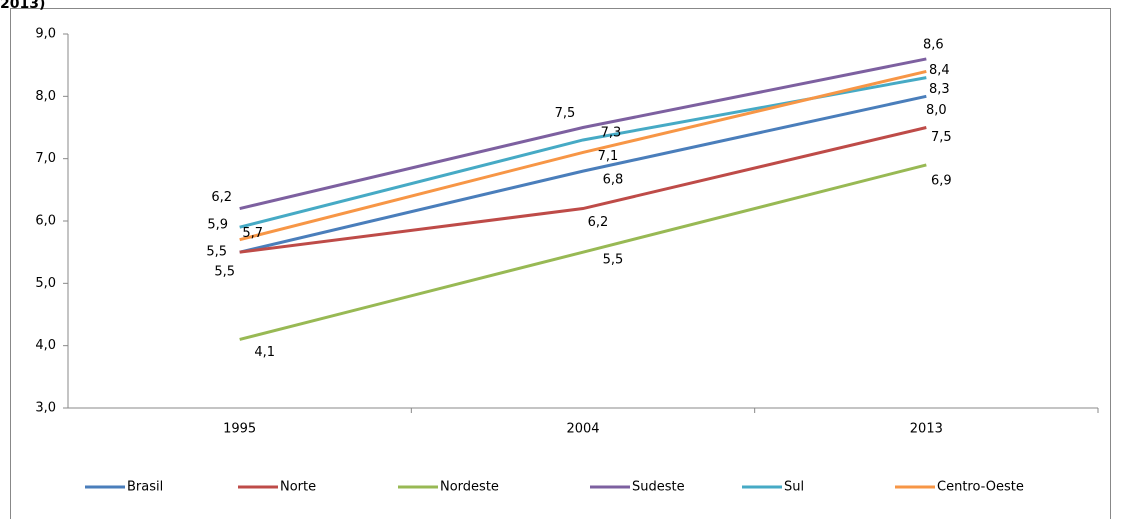 The image size is (1123, 519). What do you see at coordinates (582, 429) in the screenshot?
I see `x-tick-label: 2004` at bounding box center [582, 429].